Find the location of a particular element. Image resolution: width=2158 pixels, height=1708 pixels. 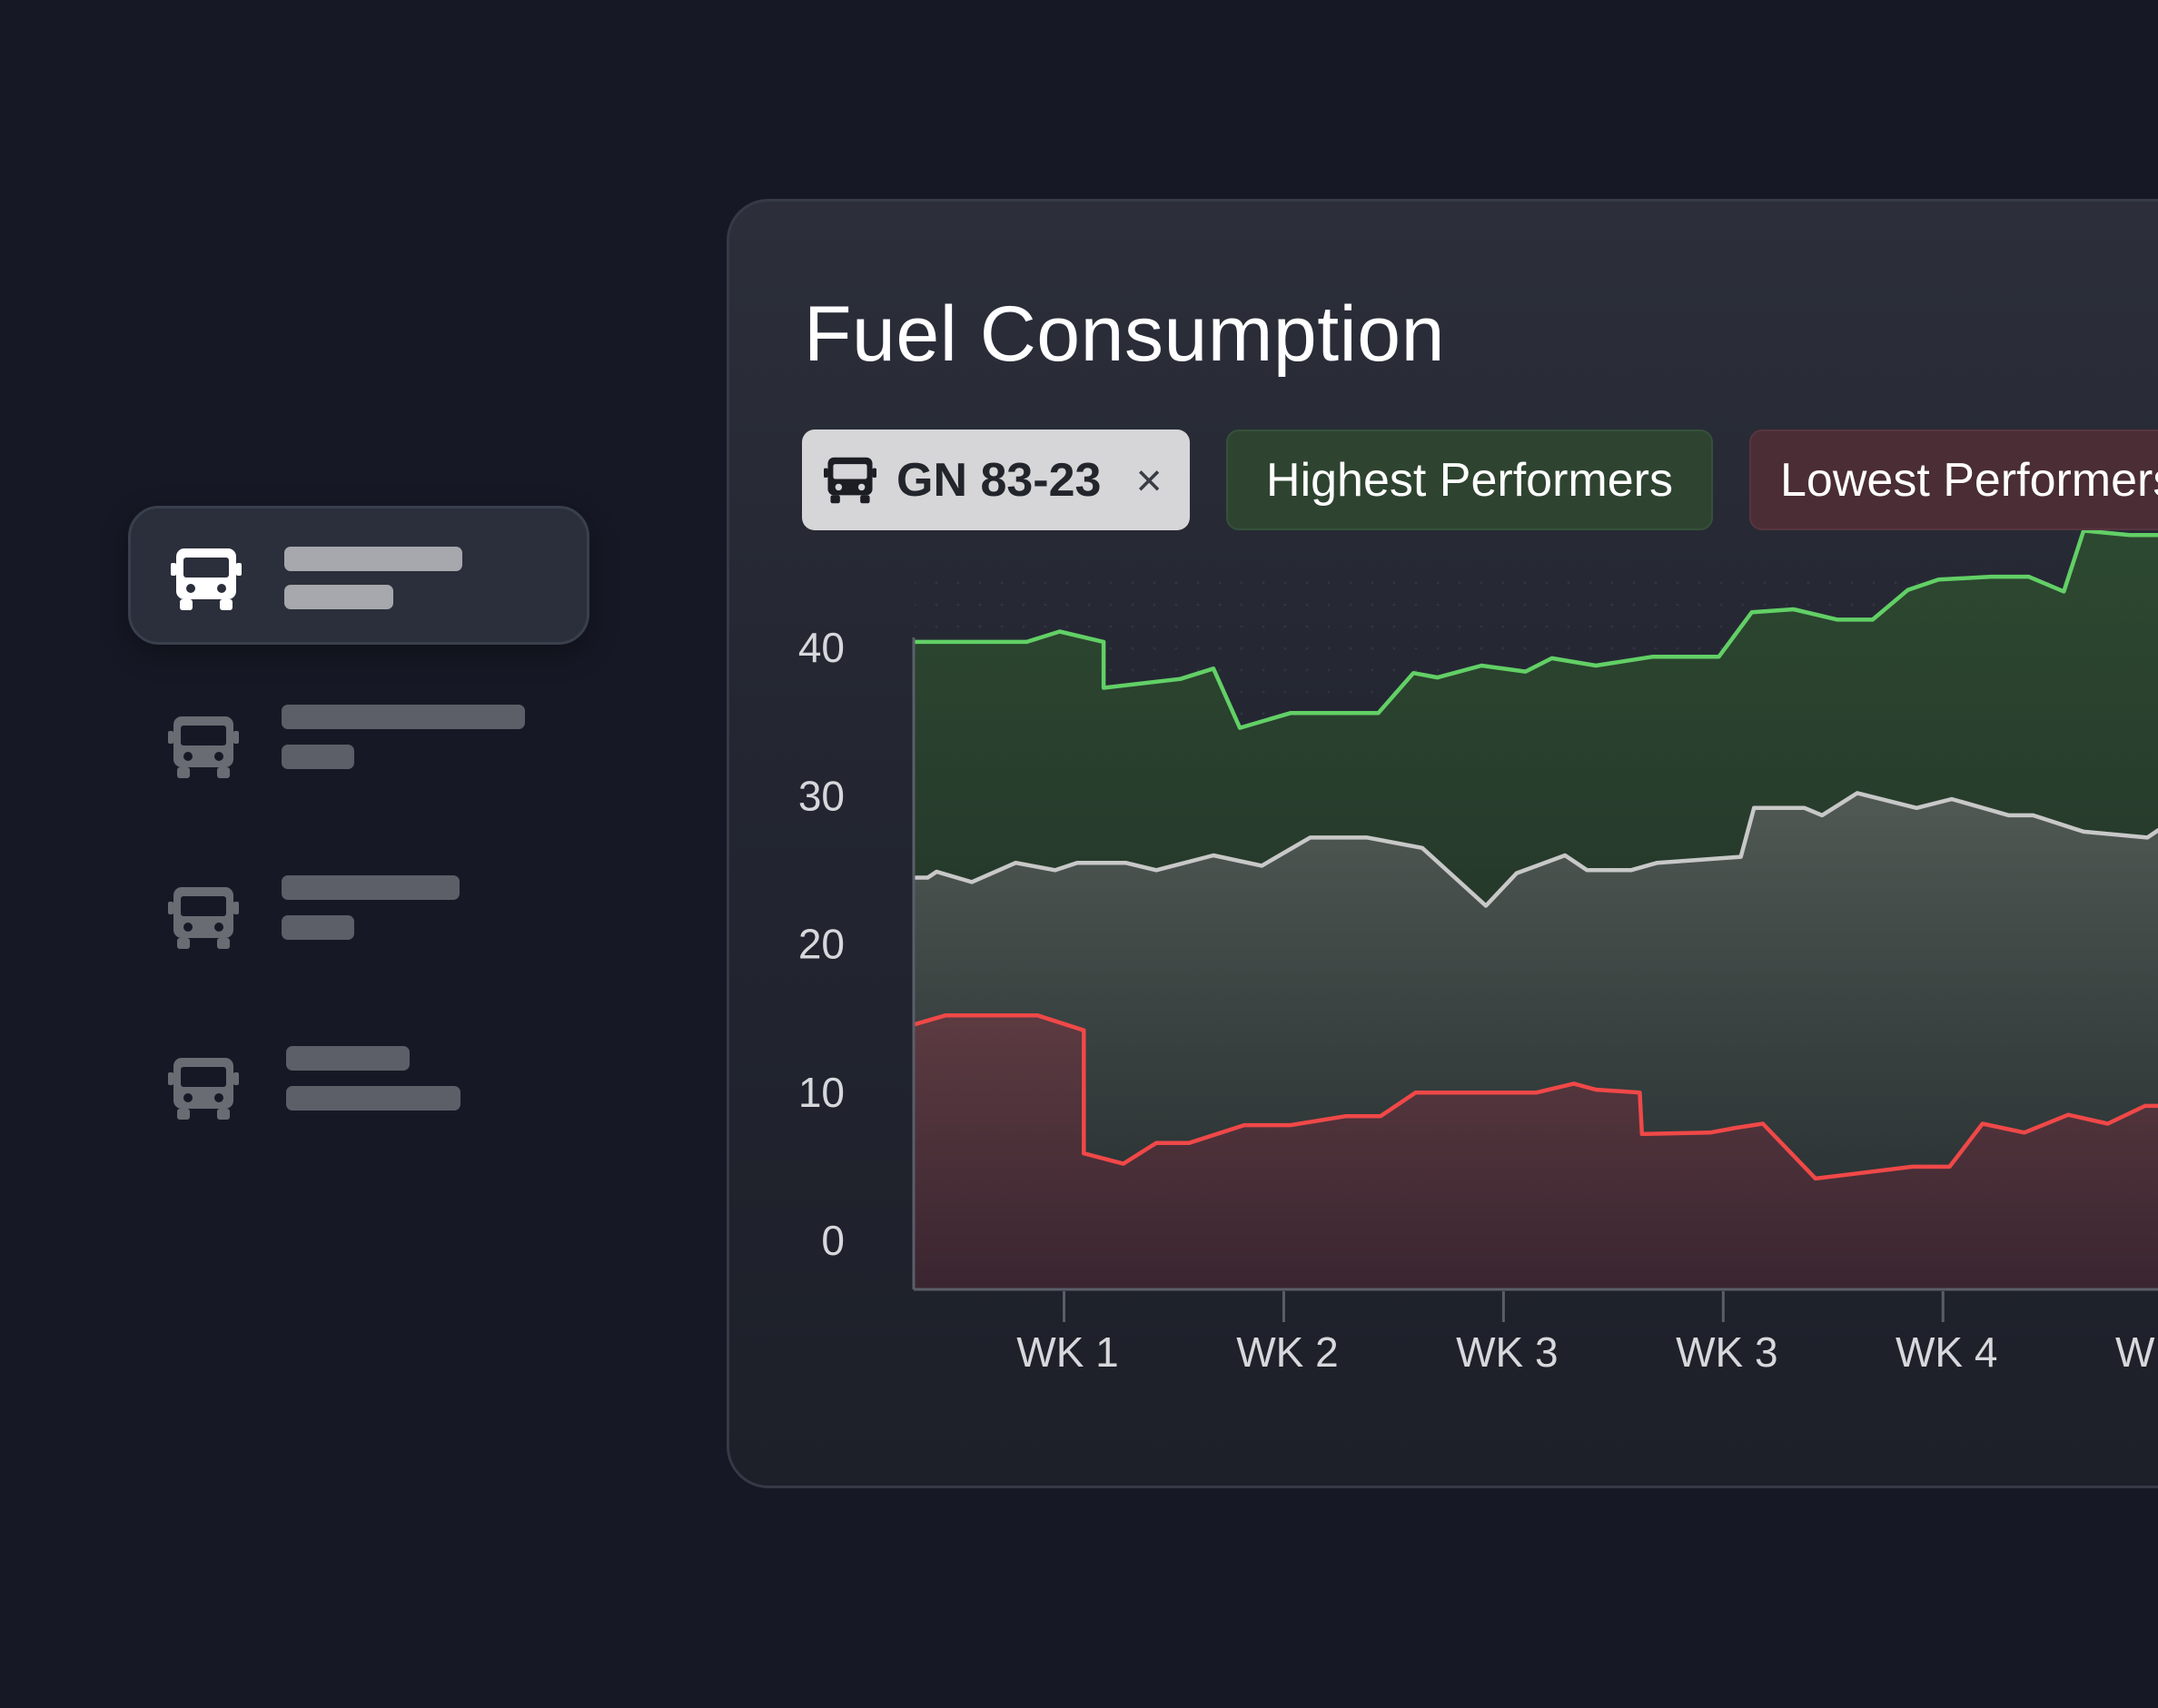

lowest-performers-label: Lowest Performers is located at coordinates (1969, 480).